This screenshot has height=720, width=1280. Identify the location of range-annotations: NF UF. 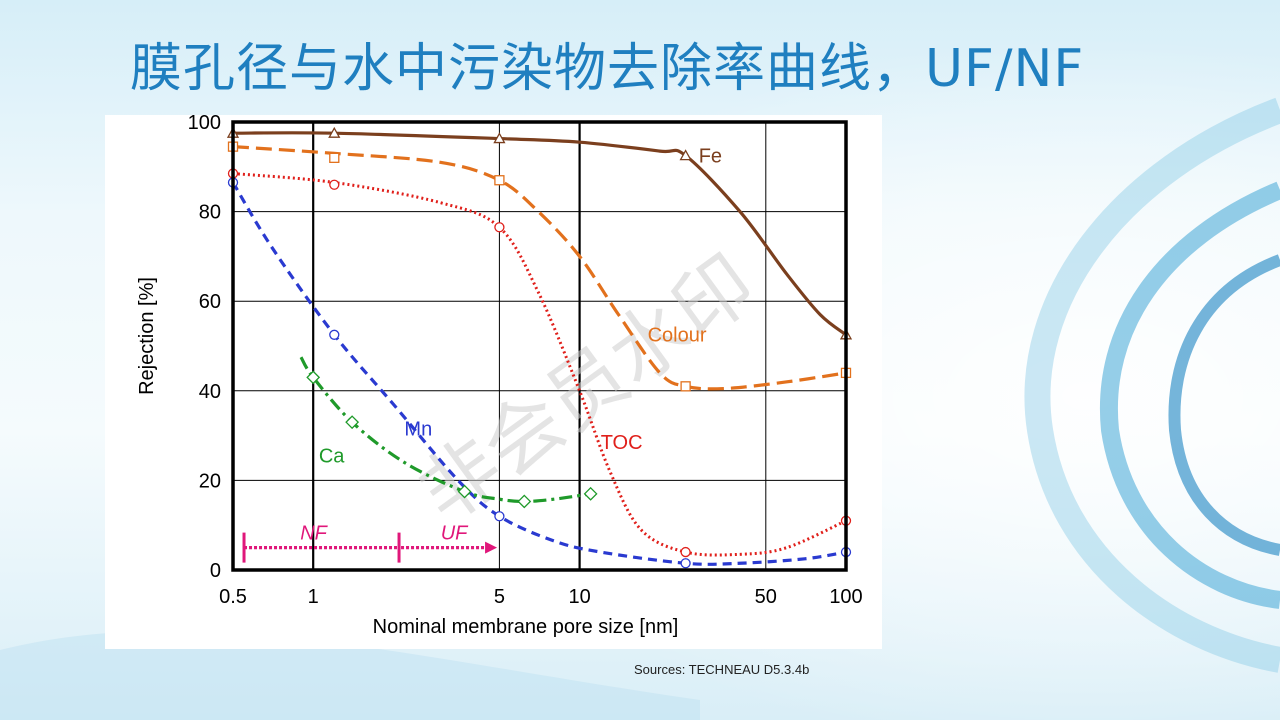
(370, 543).